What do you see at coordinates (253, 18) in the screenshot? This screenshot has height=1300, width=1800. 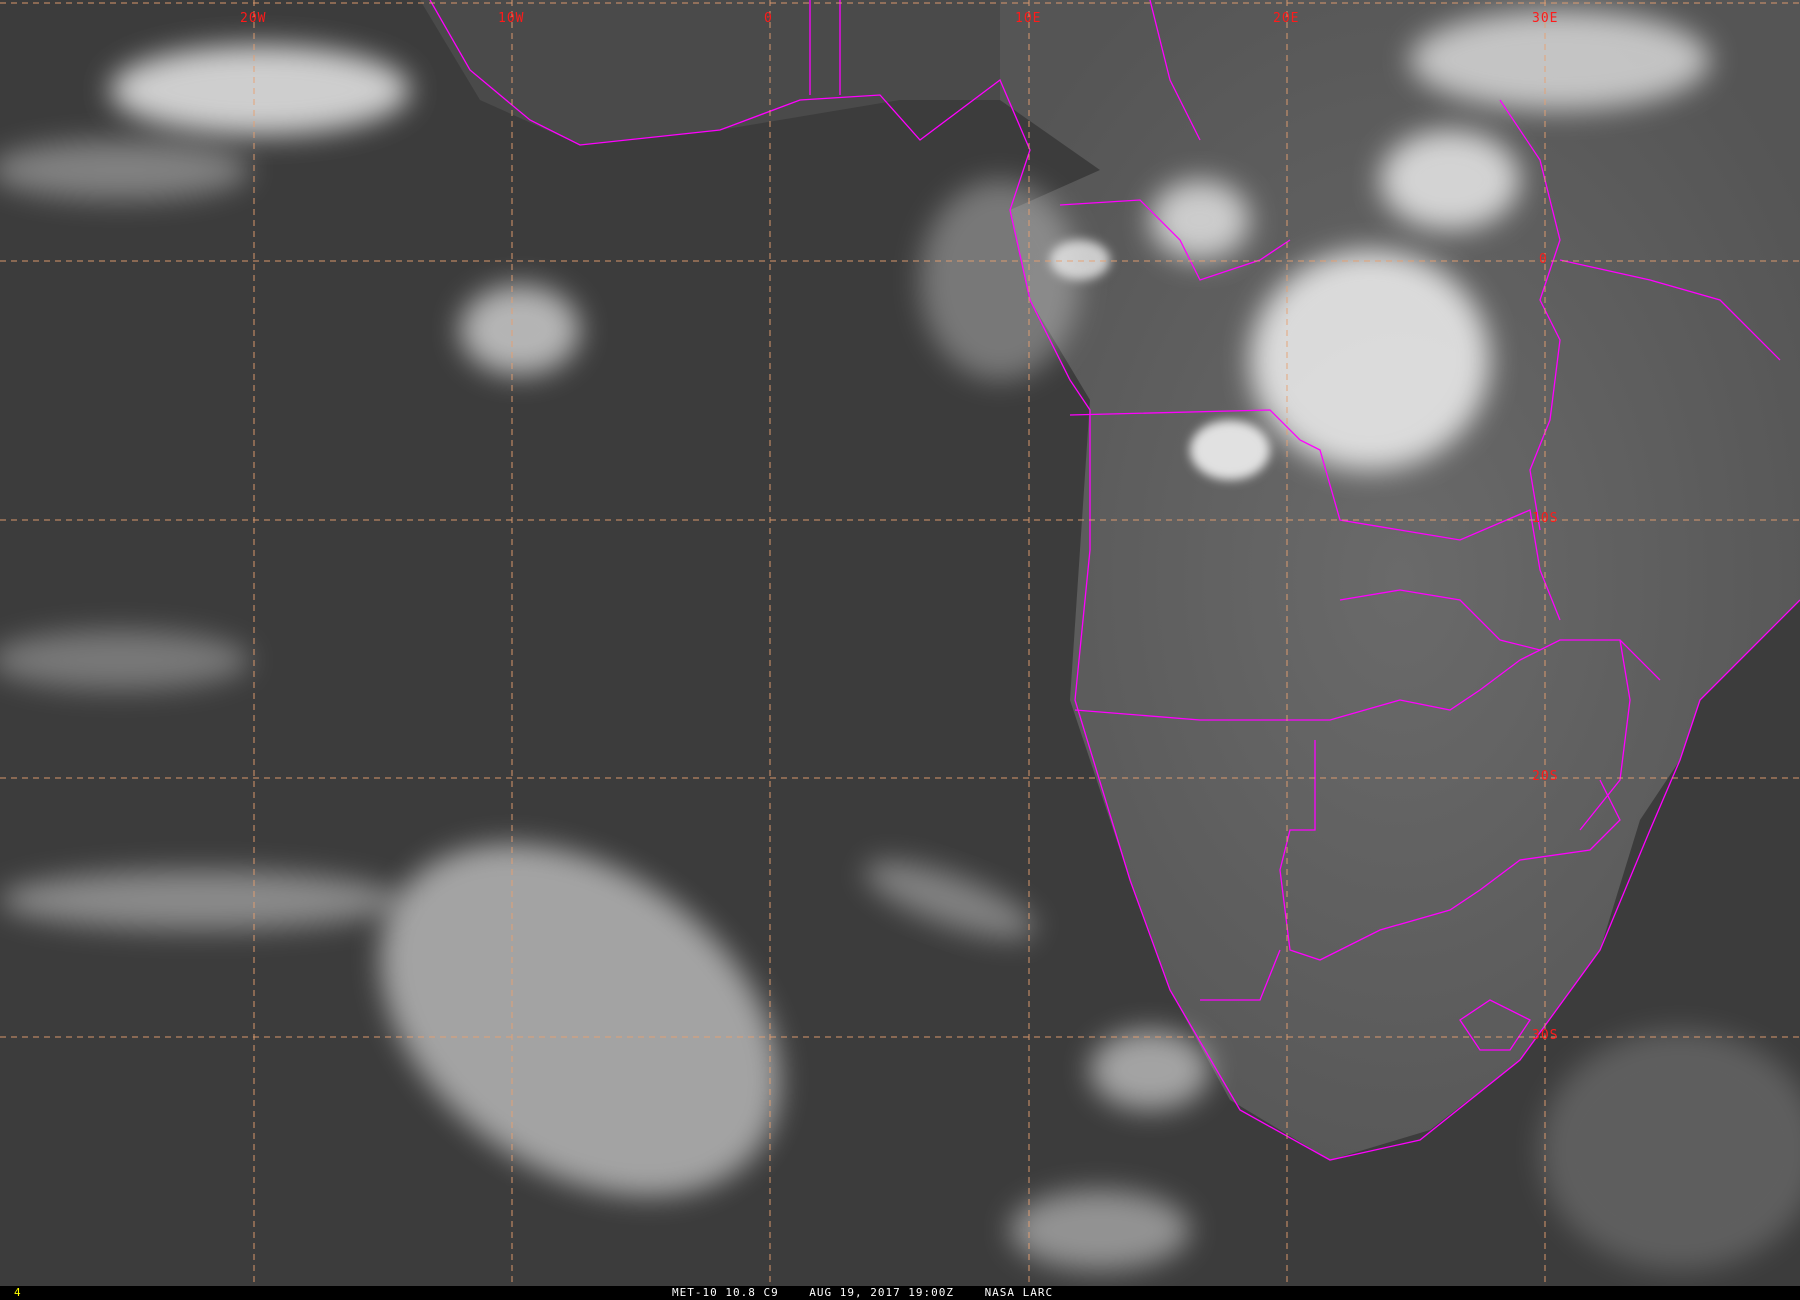 I see `lon-label-20w: 20W` at bounding box center [253, 18].